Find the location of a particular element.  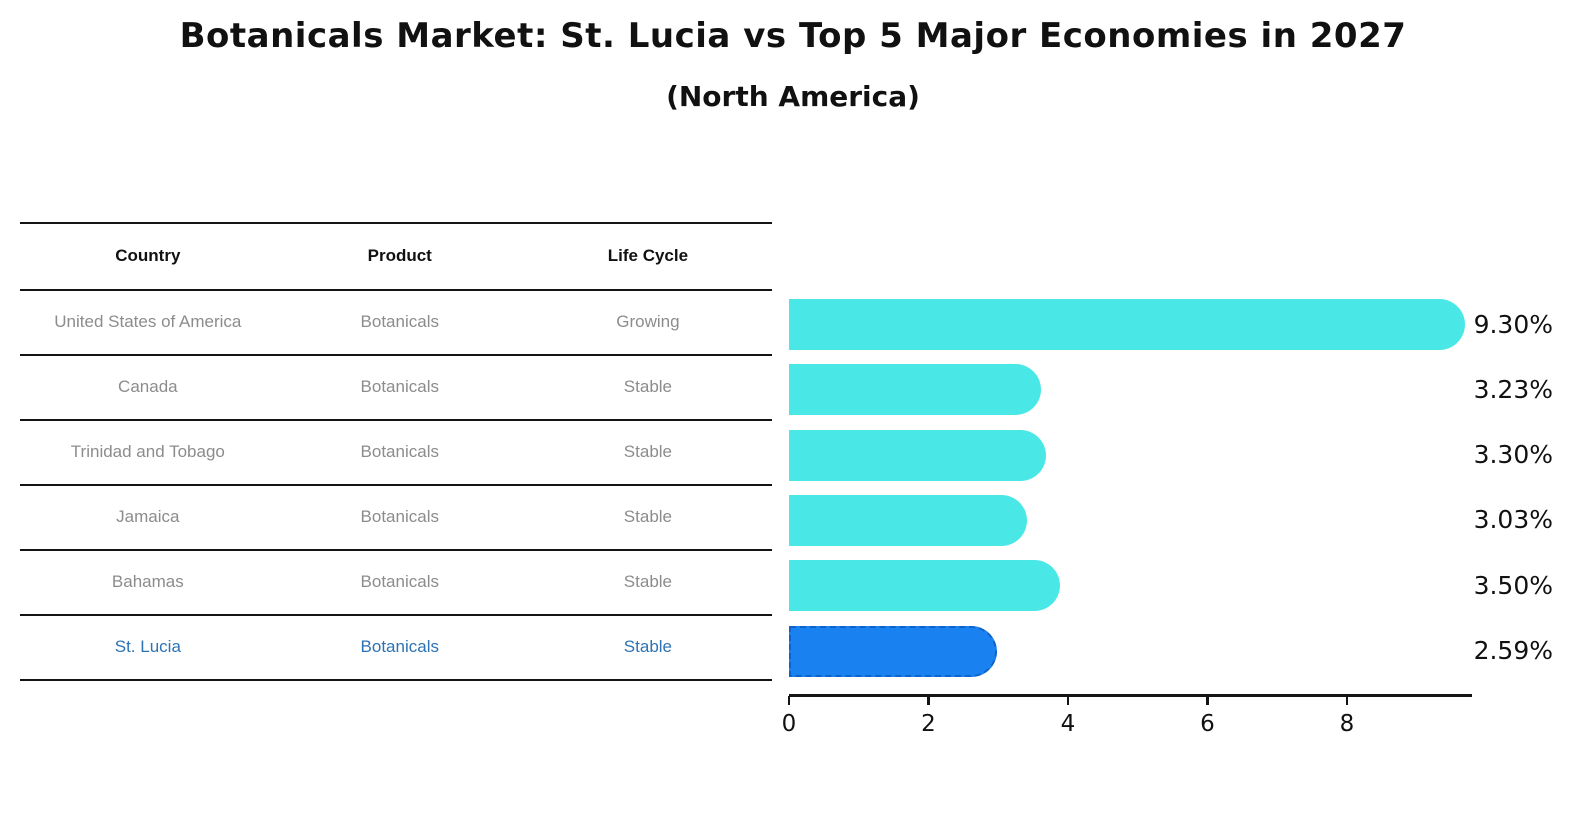

table-row-jamaica: Jamaica Botanicals Stable is located at coordinates (396, 518).